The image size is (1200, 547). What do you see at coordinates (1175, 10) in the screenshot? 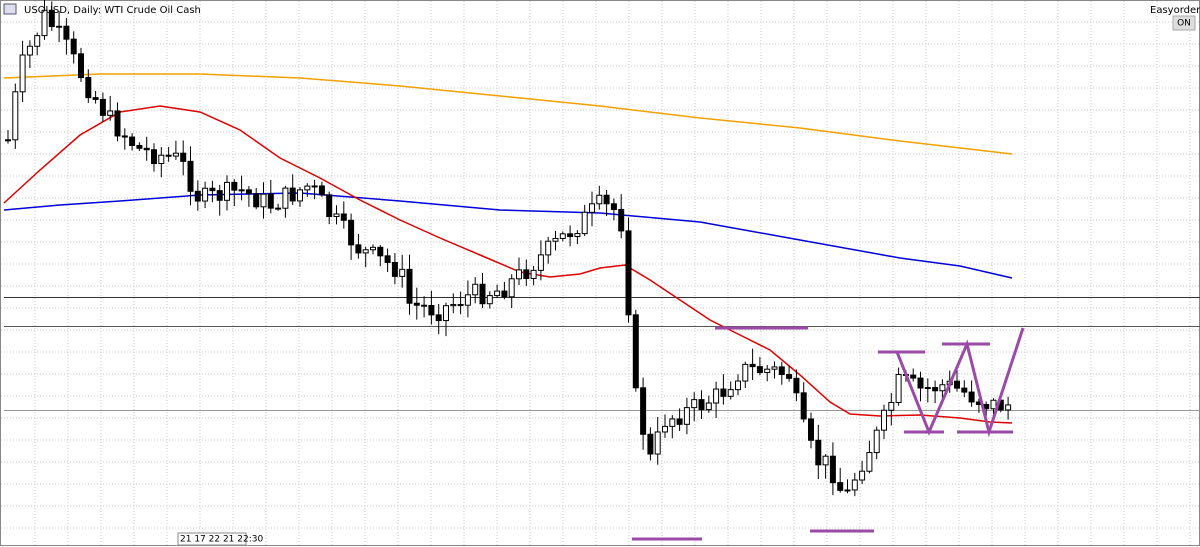
I see `toolbar-label: Easyorder` at bounding box center [1175, 10].